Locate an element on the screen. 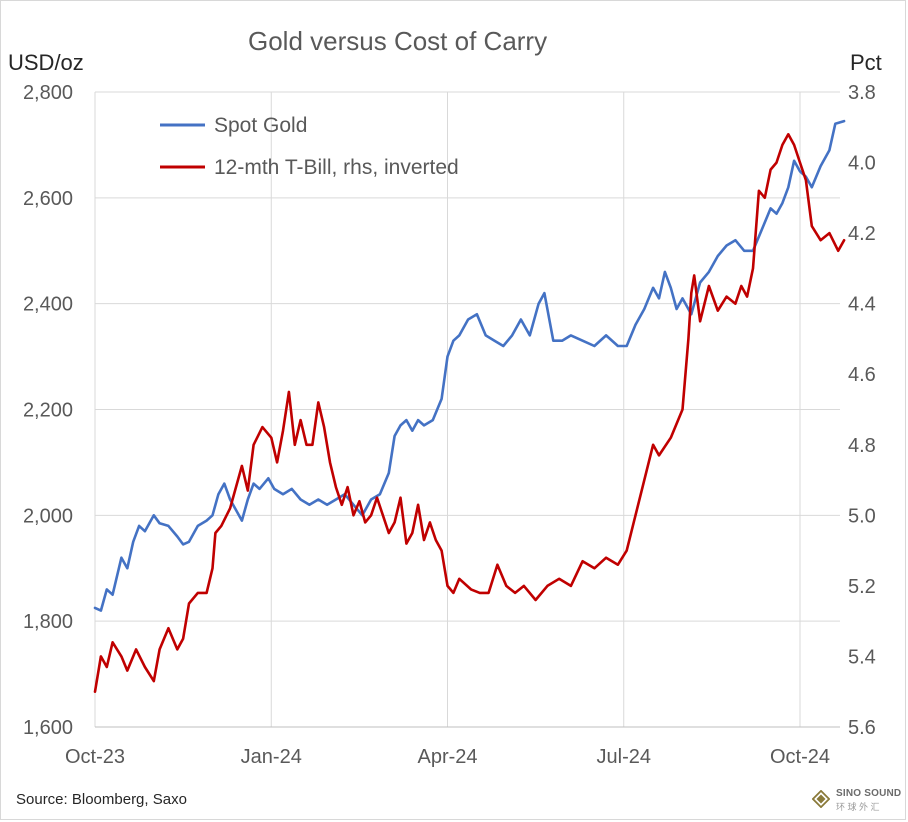 The image size is (908, 822). diamond-logo-icon is located at coordinates (821, 799).